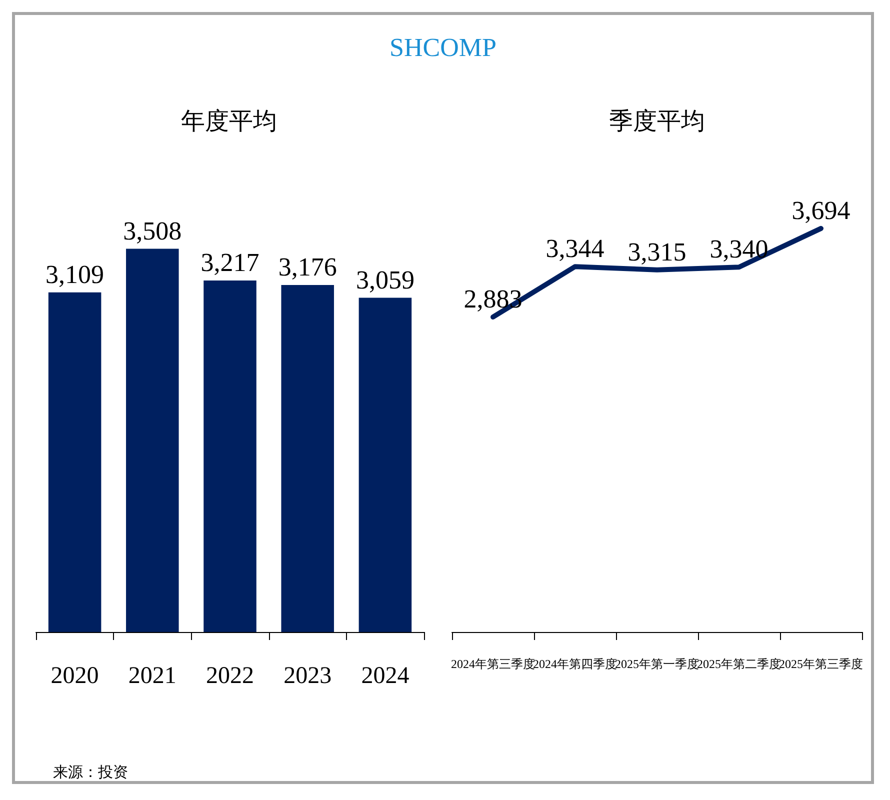 The image size is (890, 800). Describe the element at coordinates (821, 210) in the screenshot. I see `data-label: 3,694` at that location.